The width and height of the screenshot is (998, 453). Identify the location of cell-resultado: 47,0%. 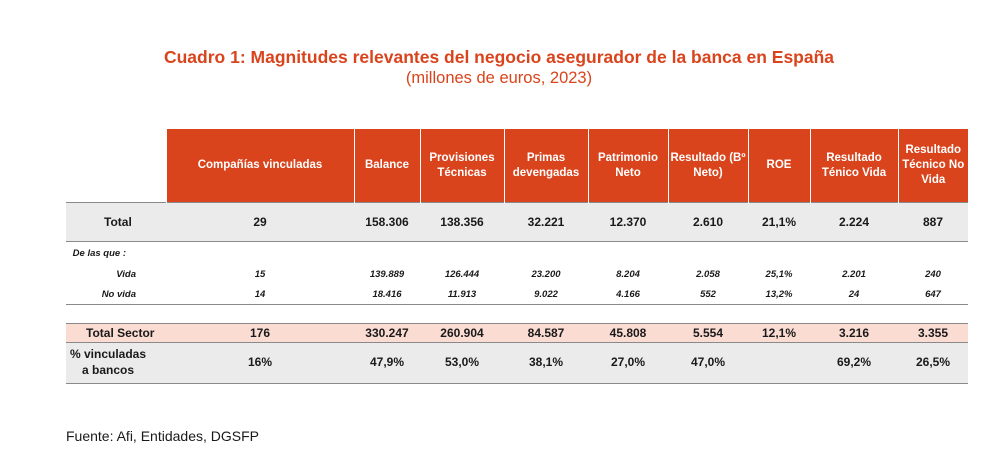
(708, 363).